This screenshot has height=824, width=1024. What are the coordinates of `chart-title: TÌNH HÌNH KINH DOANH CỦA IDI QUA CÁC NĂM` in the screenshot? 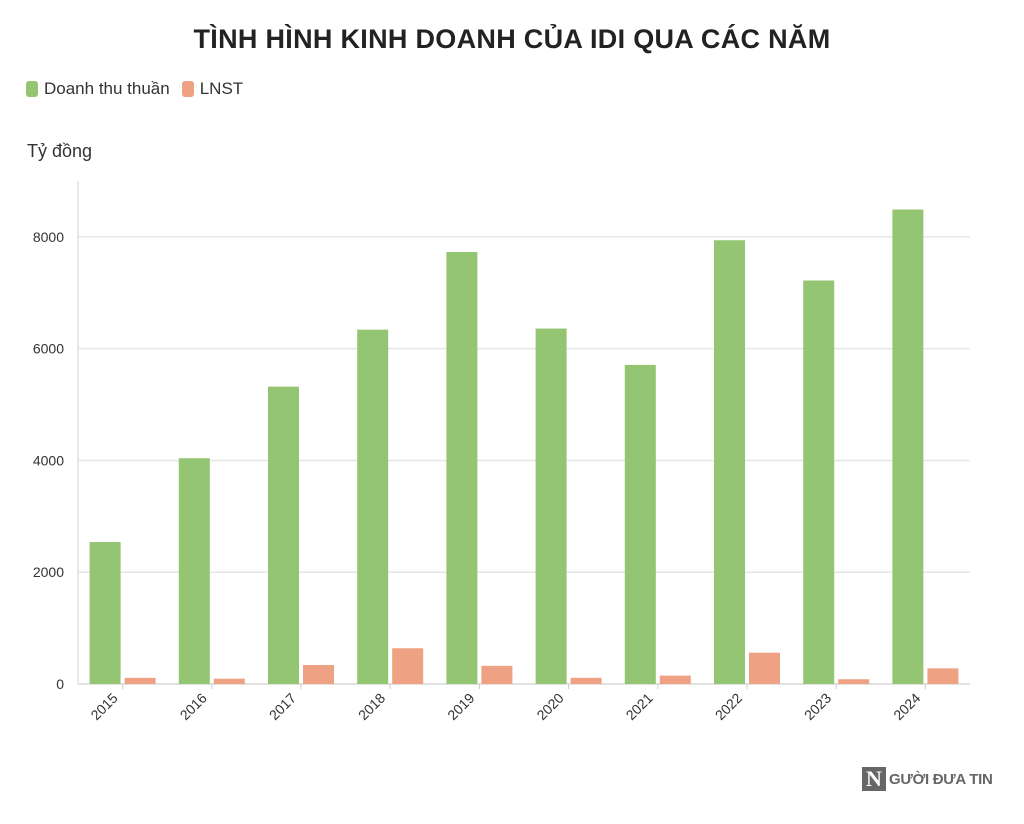 It's located at (512, 39).